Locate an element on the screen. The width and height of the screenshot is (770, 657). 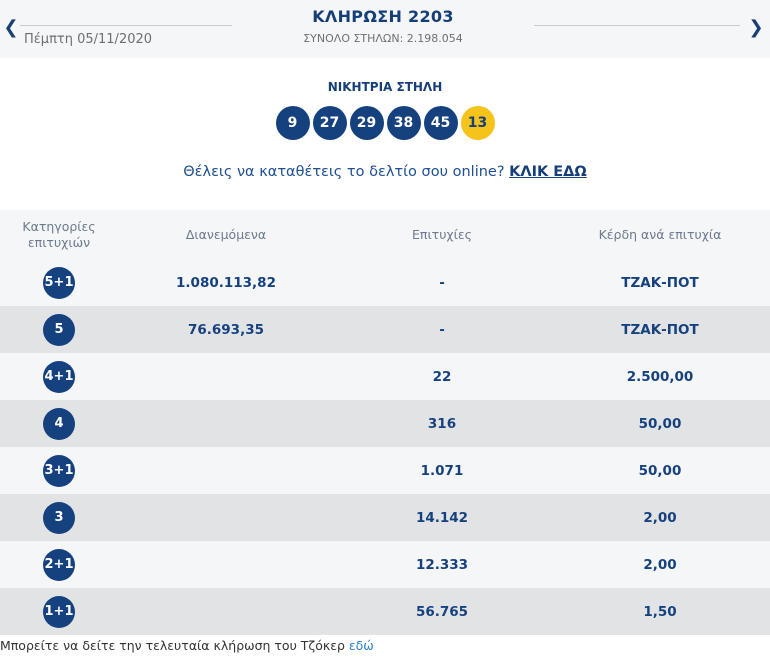
joker-ball: 13 is located at coordinates (477, 123).